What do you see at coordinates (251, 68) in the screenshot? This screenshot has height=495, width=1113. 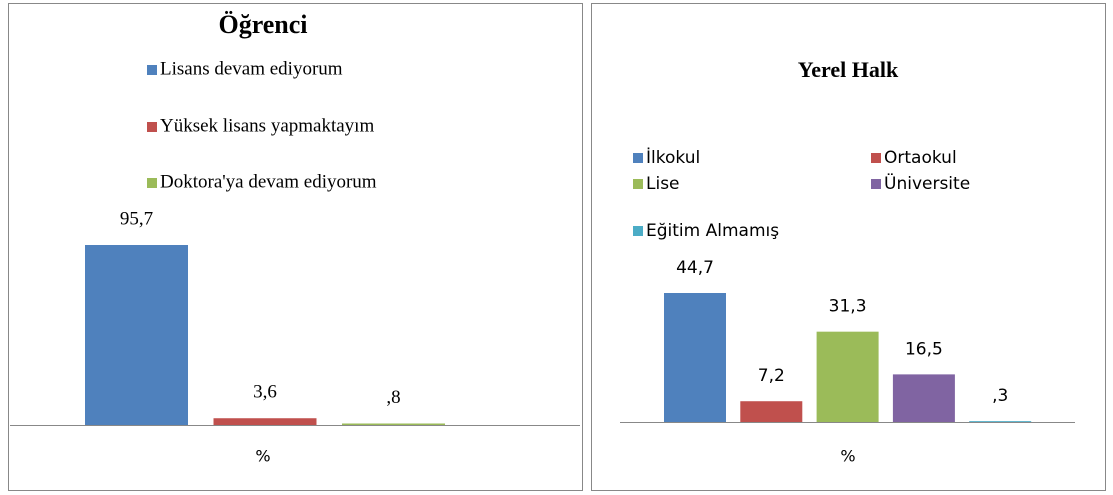 I see `legend-label: Lisans devam ediyorum` at bounding box center [251, 68].